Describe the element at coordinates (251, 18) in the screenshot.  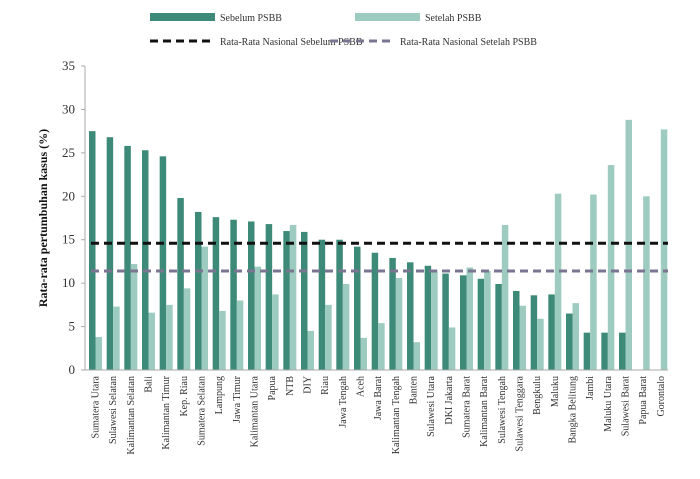
I see `legend-label-sebelum: Sebelum PSBB` at that location.